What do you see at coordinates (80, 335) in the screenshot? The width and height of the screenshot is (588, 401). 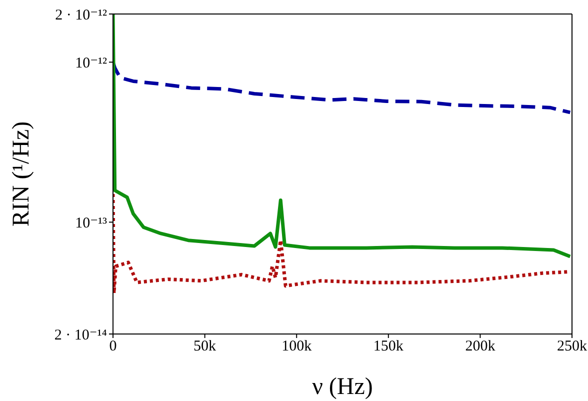 I see `y-tick-label: 2 · 10⁻¹⁴` at bounding box center [80, 335].